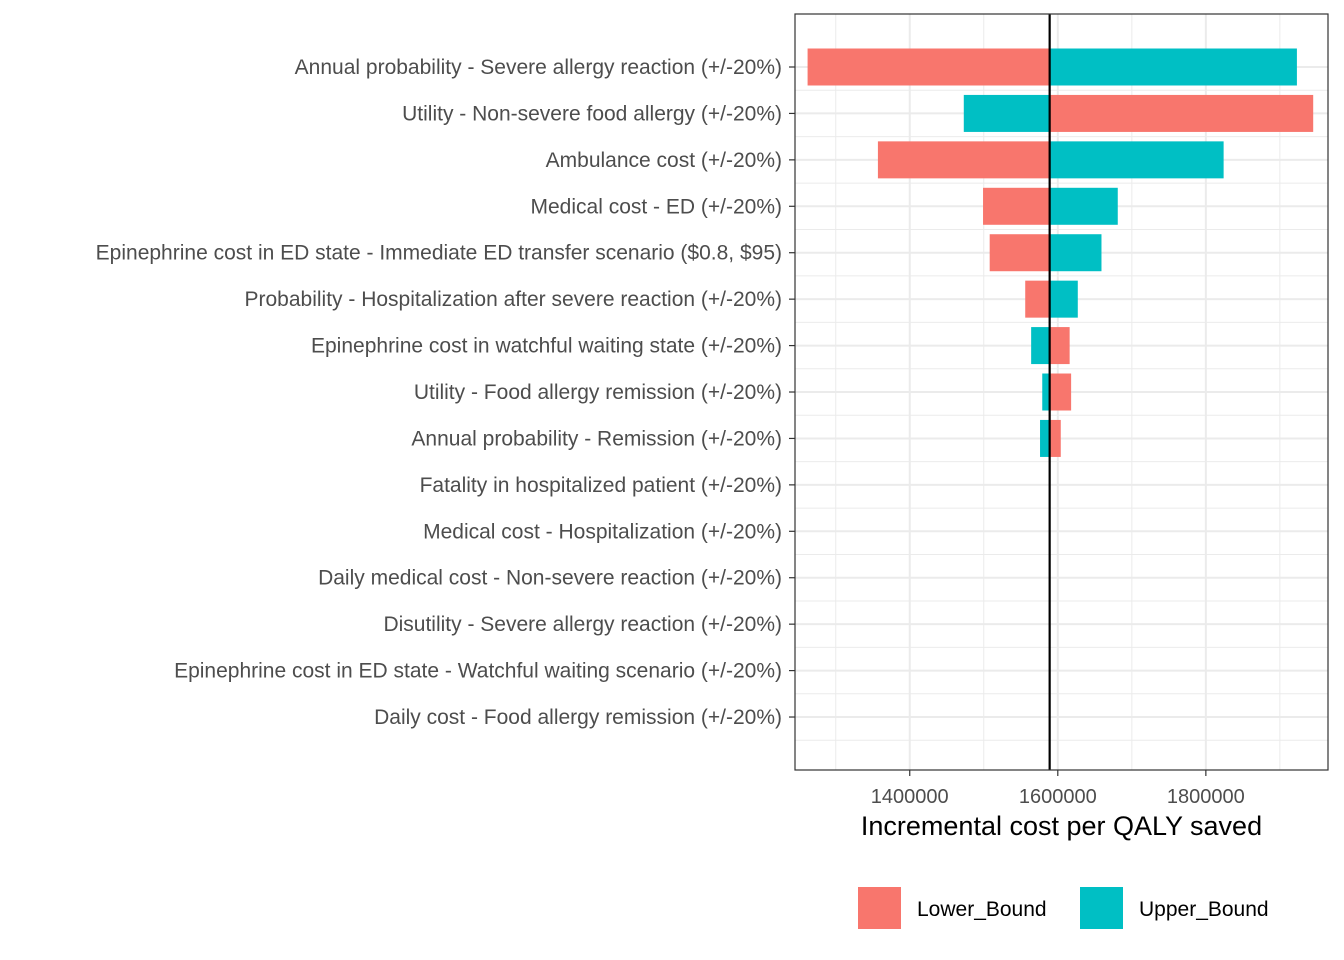  Describe the element at coordinates (1204, 909) in the screenshot. I see `legend-label: Upper_Bound` at that location.